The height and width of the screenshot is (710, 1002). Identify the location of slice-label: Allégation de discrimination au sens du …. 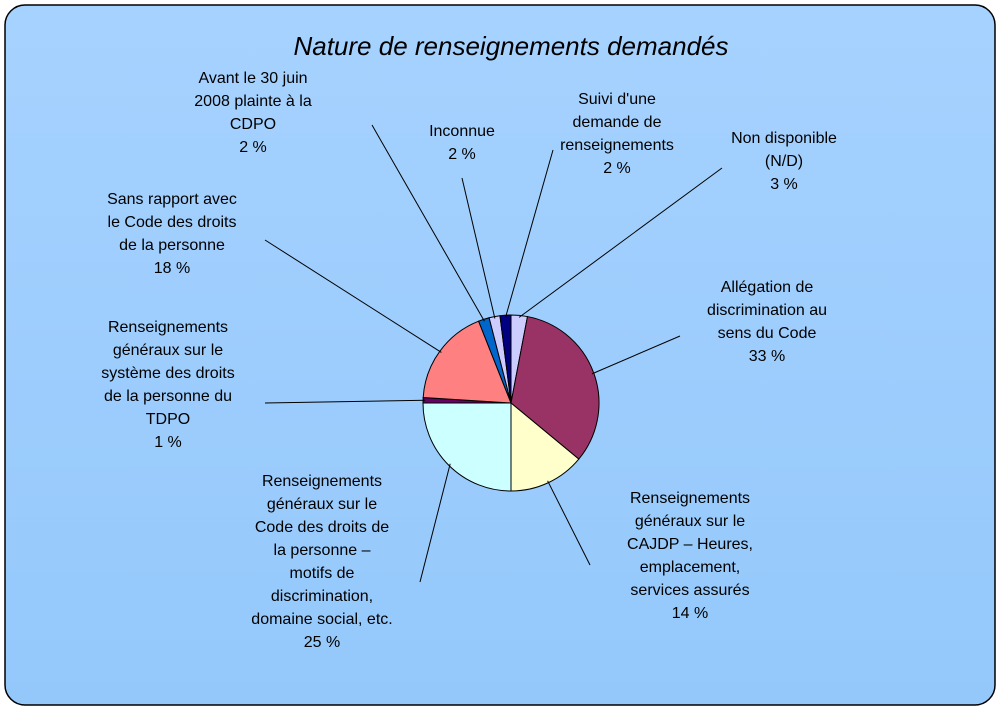
(767, 322).